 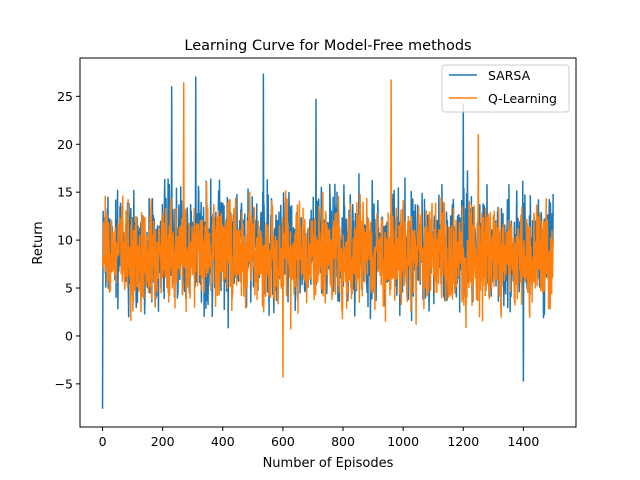 I want to click on x-tick-label: 600, so click(x=283, y=441).